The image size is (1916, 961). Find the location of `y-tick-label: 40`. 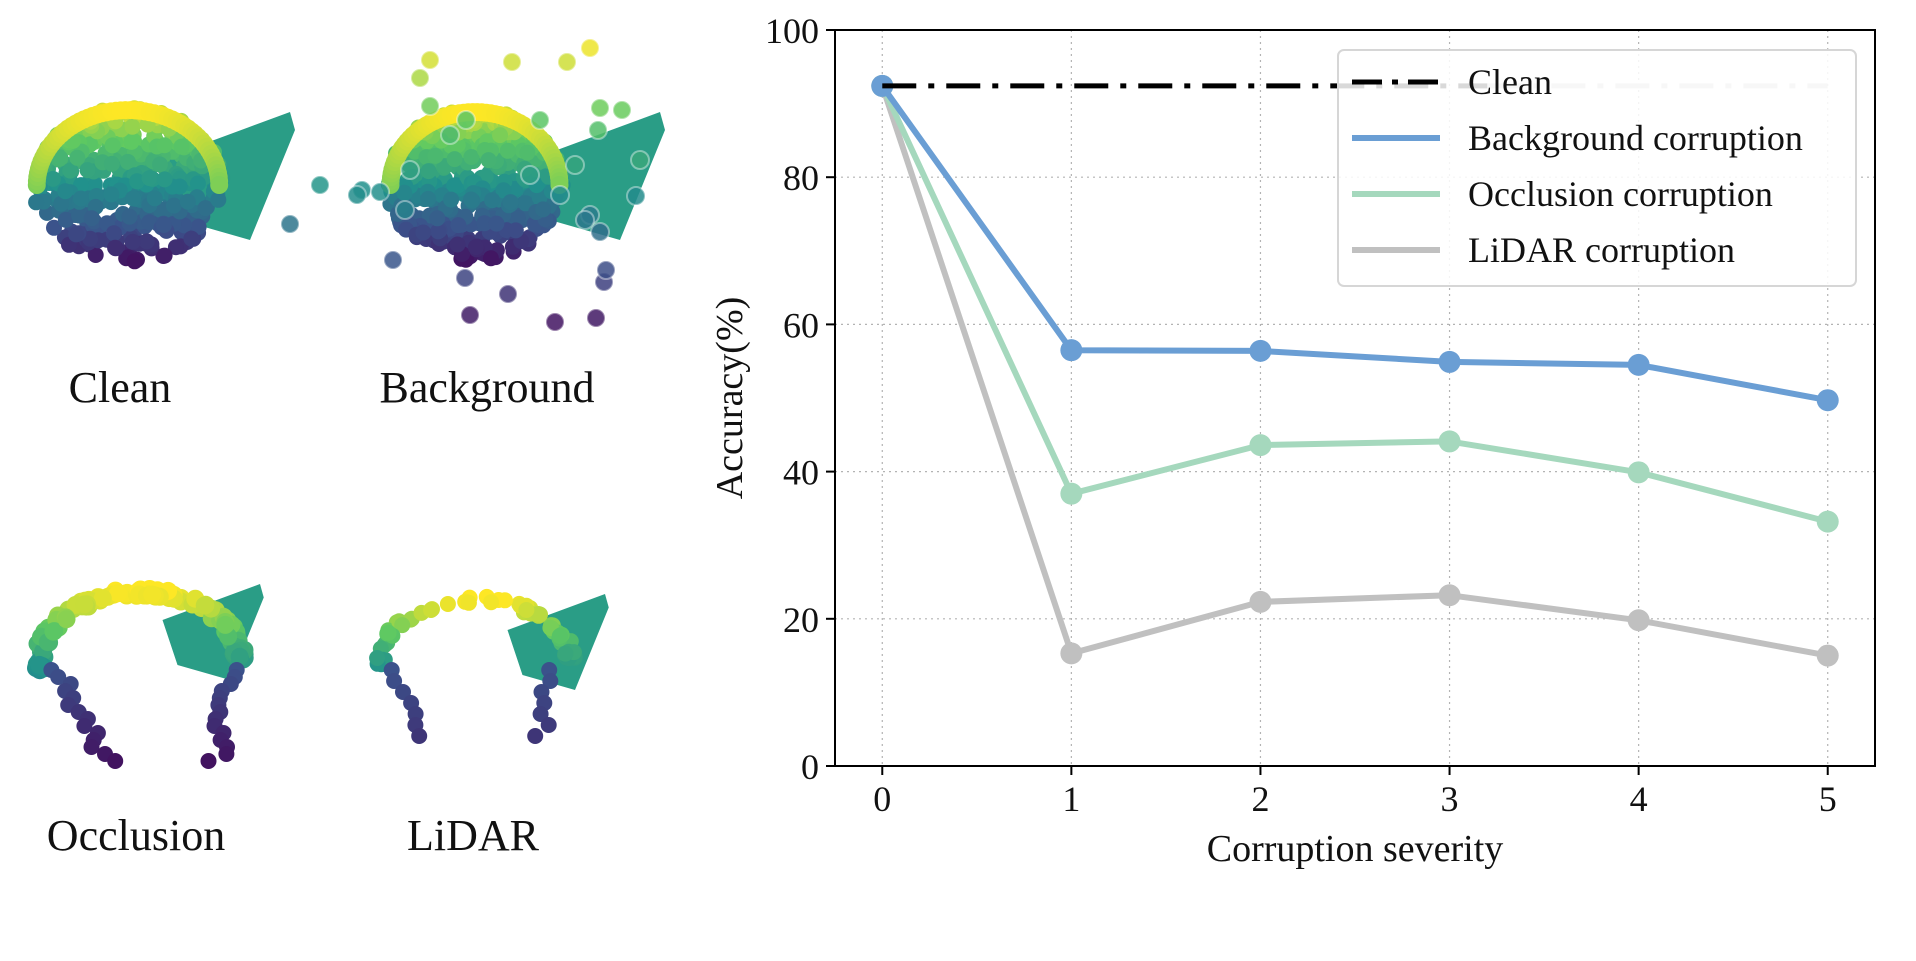

y-tick-label: 40 is located at coordinates (801, 473).